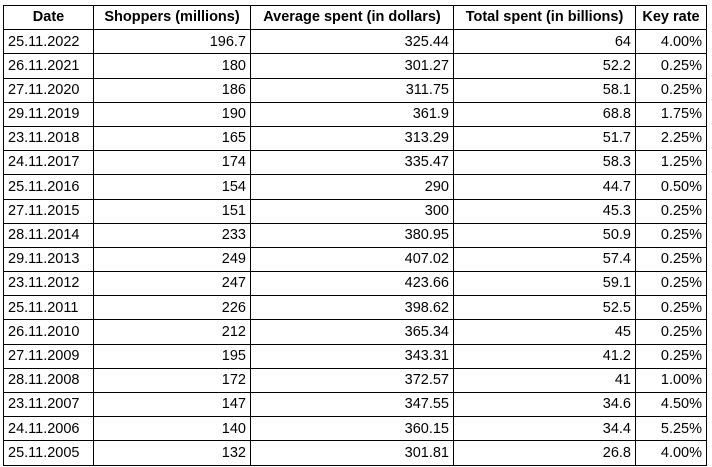 This screenshot has height=467, width=712. Describe the element at coordinates (544, 187) in the screenshot. I see `total-spent-cell: 44.7` at that location.